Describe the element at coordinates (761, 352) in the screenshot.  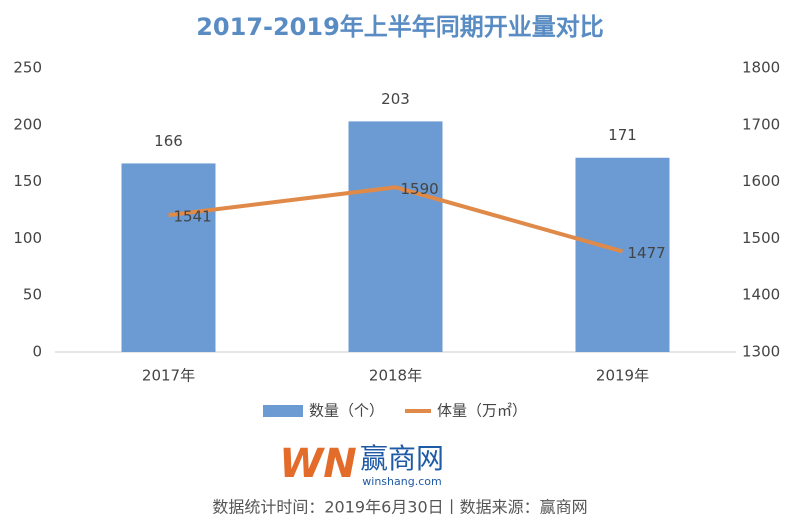
I see `y2-tick-label: 1300` at that location.